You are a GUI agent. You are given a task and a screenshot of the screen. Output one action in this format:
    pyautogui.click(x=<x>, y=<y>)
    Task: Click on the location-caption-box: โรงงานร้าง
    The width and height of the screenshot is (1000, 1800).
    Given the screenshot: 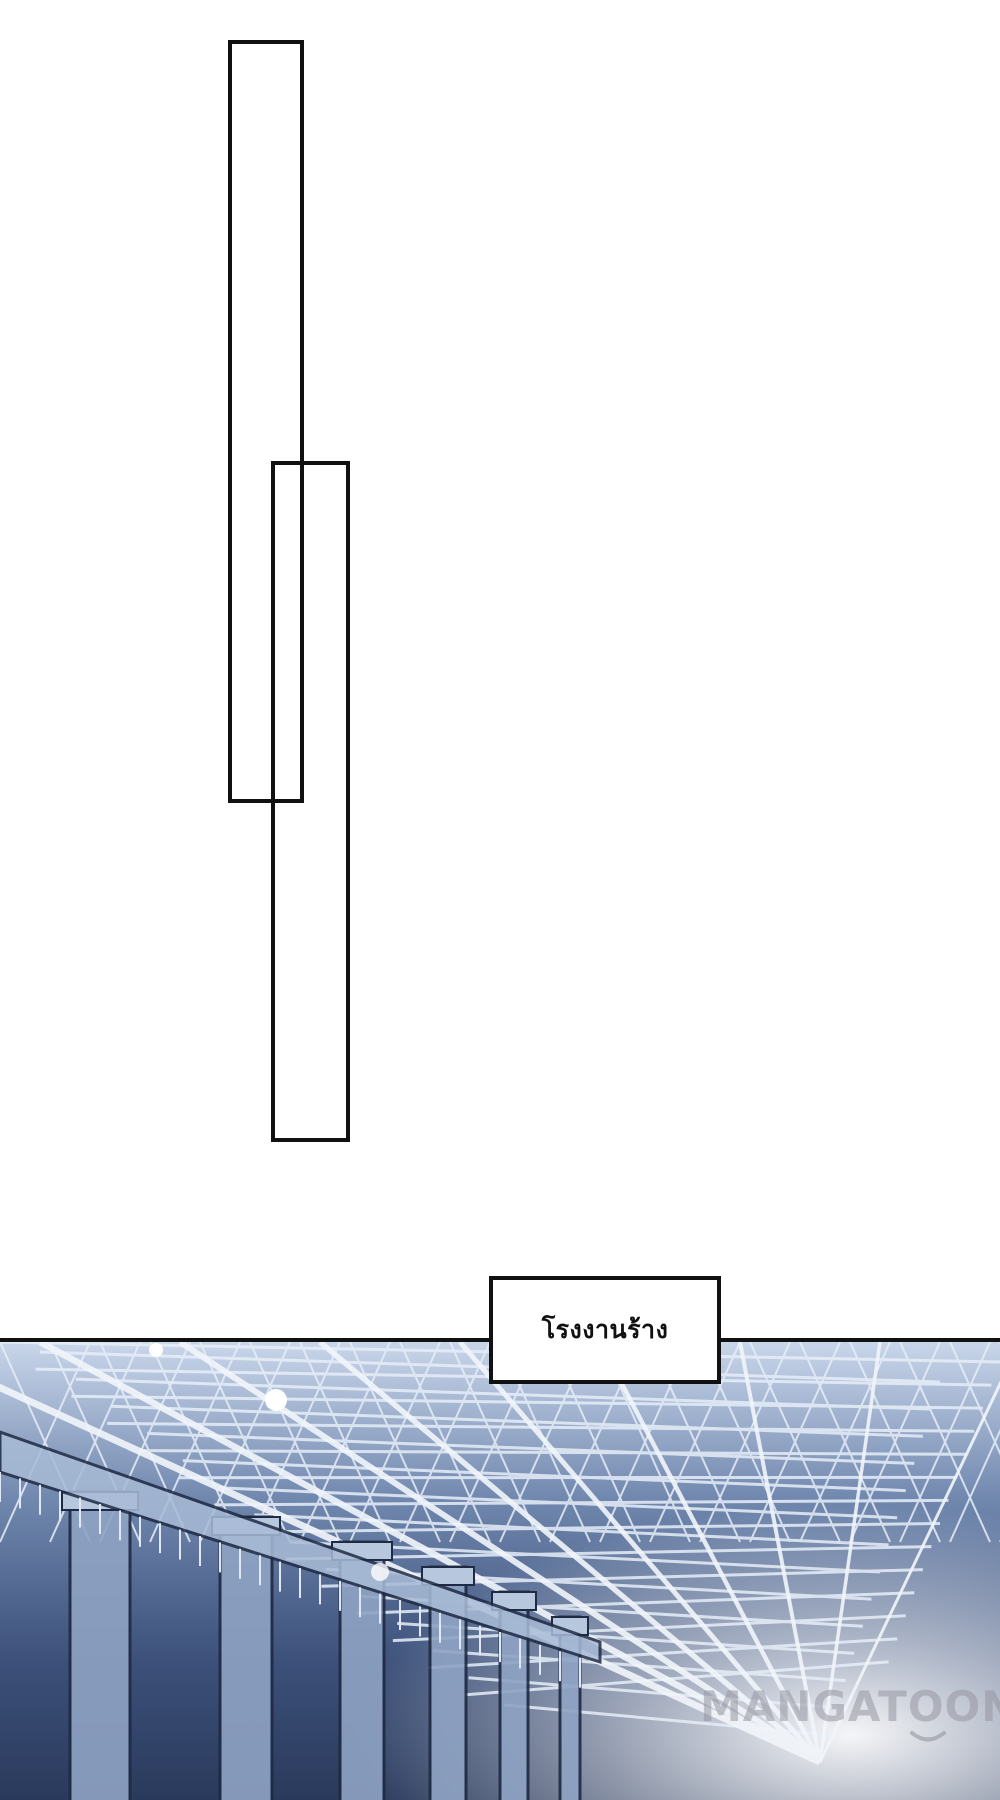 What is the action you would take?
    pyautogui.click(x=605, y=1330)
    